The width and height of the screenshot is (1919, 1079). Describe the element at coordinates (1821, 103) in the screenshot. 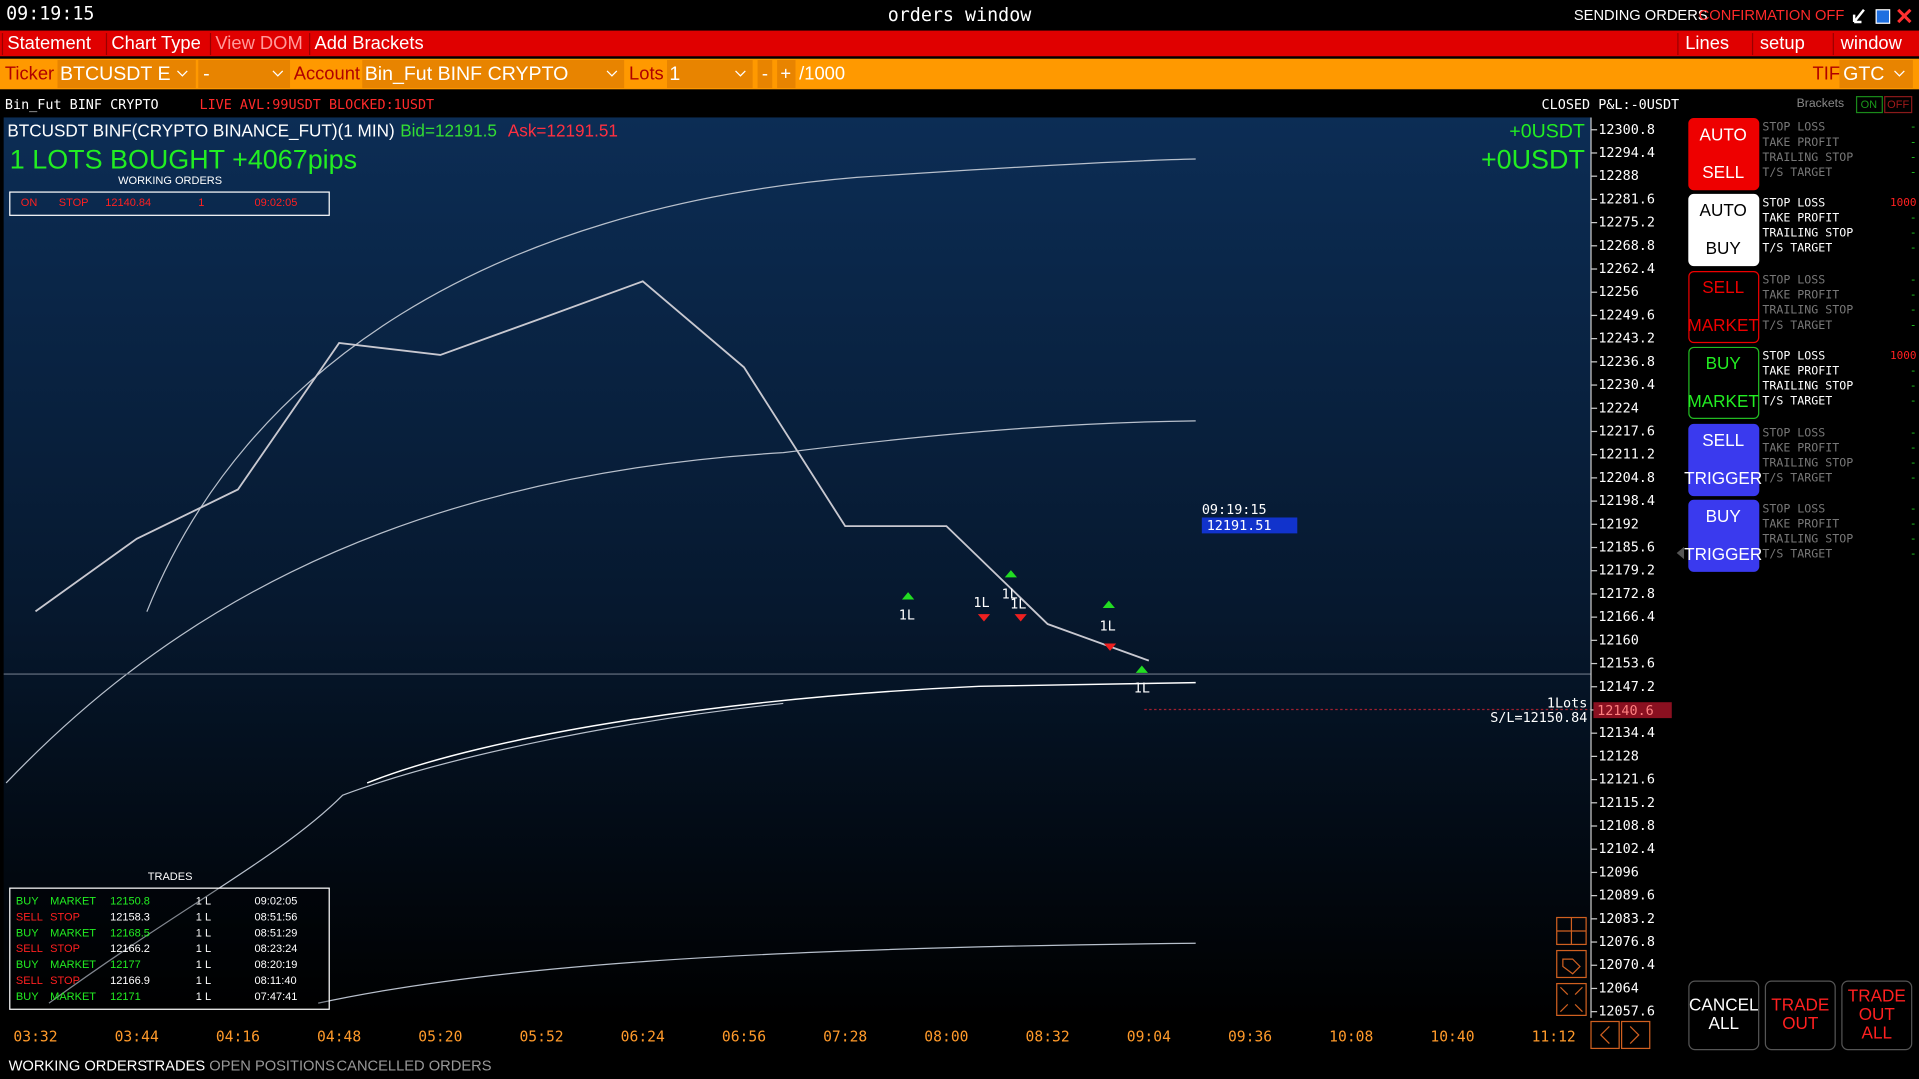

I see `brackets-label: Brackets` at that location.